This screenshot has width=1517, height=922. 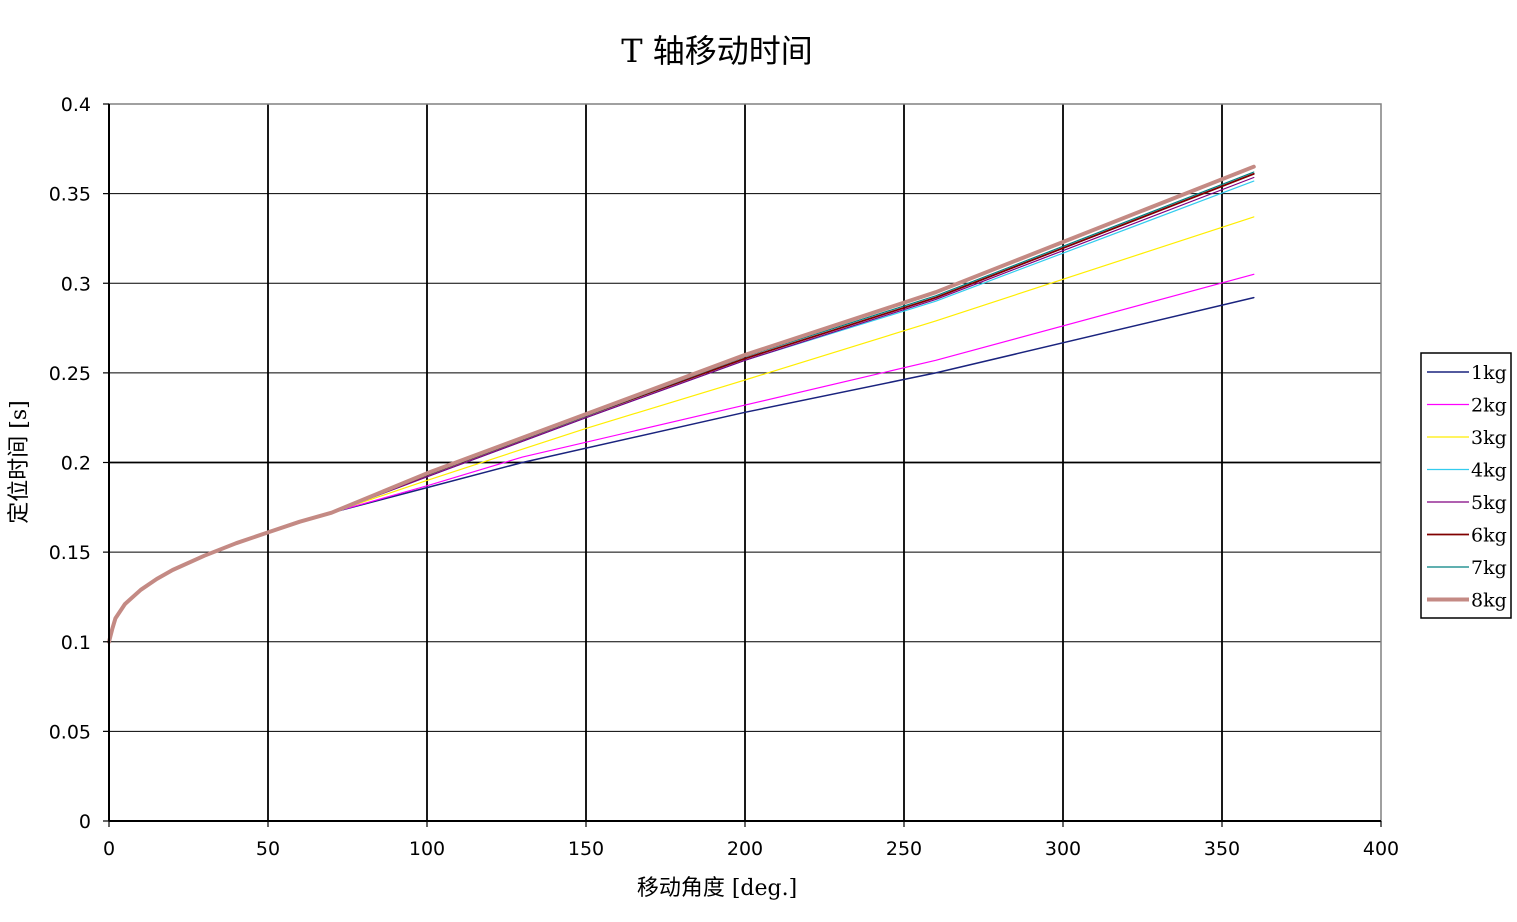 What do you see at coordinates (717, 888) in the screenshot?
I see `x-axis-label: 移动角度 [deg.]` at bounding box center [717, 888].